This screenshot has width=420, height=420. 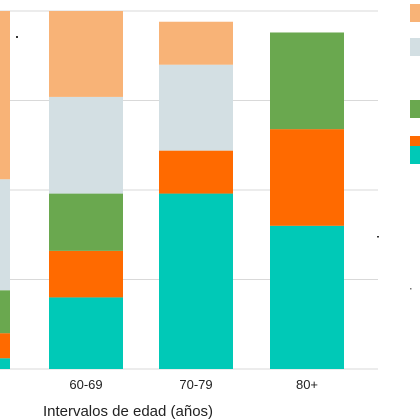 I want to click on legend, so click(x=415, y=84).